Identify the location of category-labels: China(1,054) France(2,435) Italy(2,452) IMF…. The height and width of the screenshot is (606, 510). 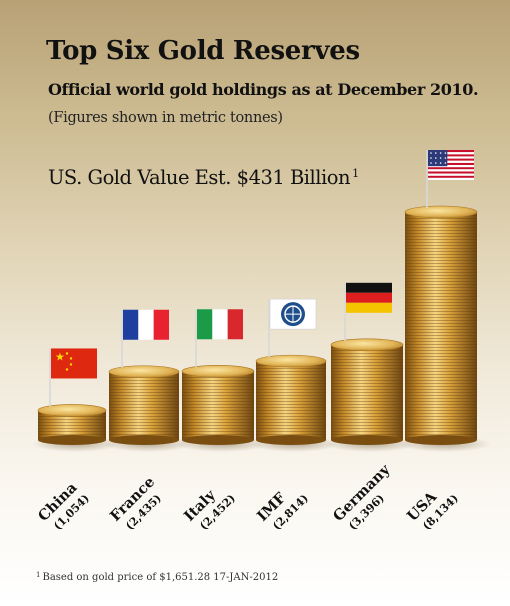
(248, 498).